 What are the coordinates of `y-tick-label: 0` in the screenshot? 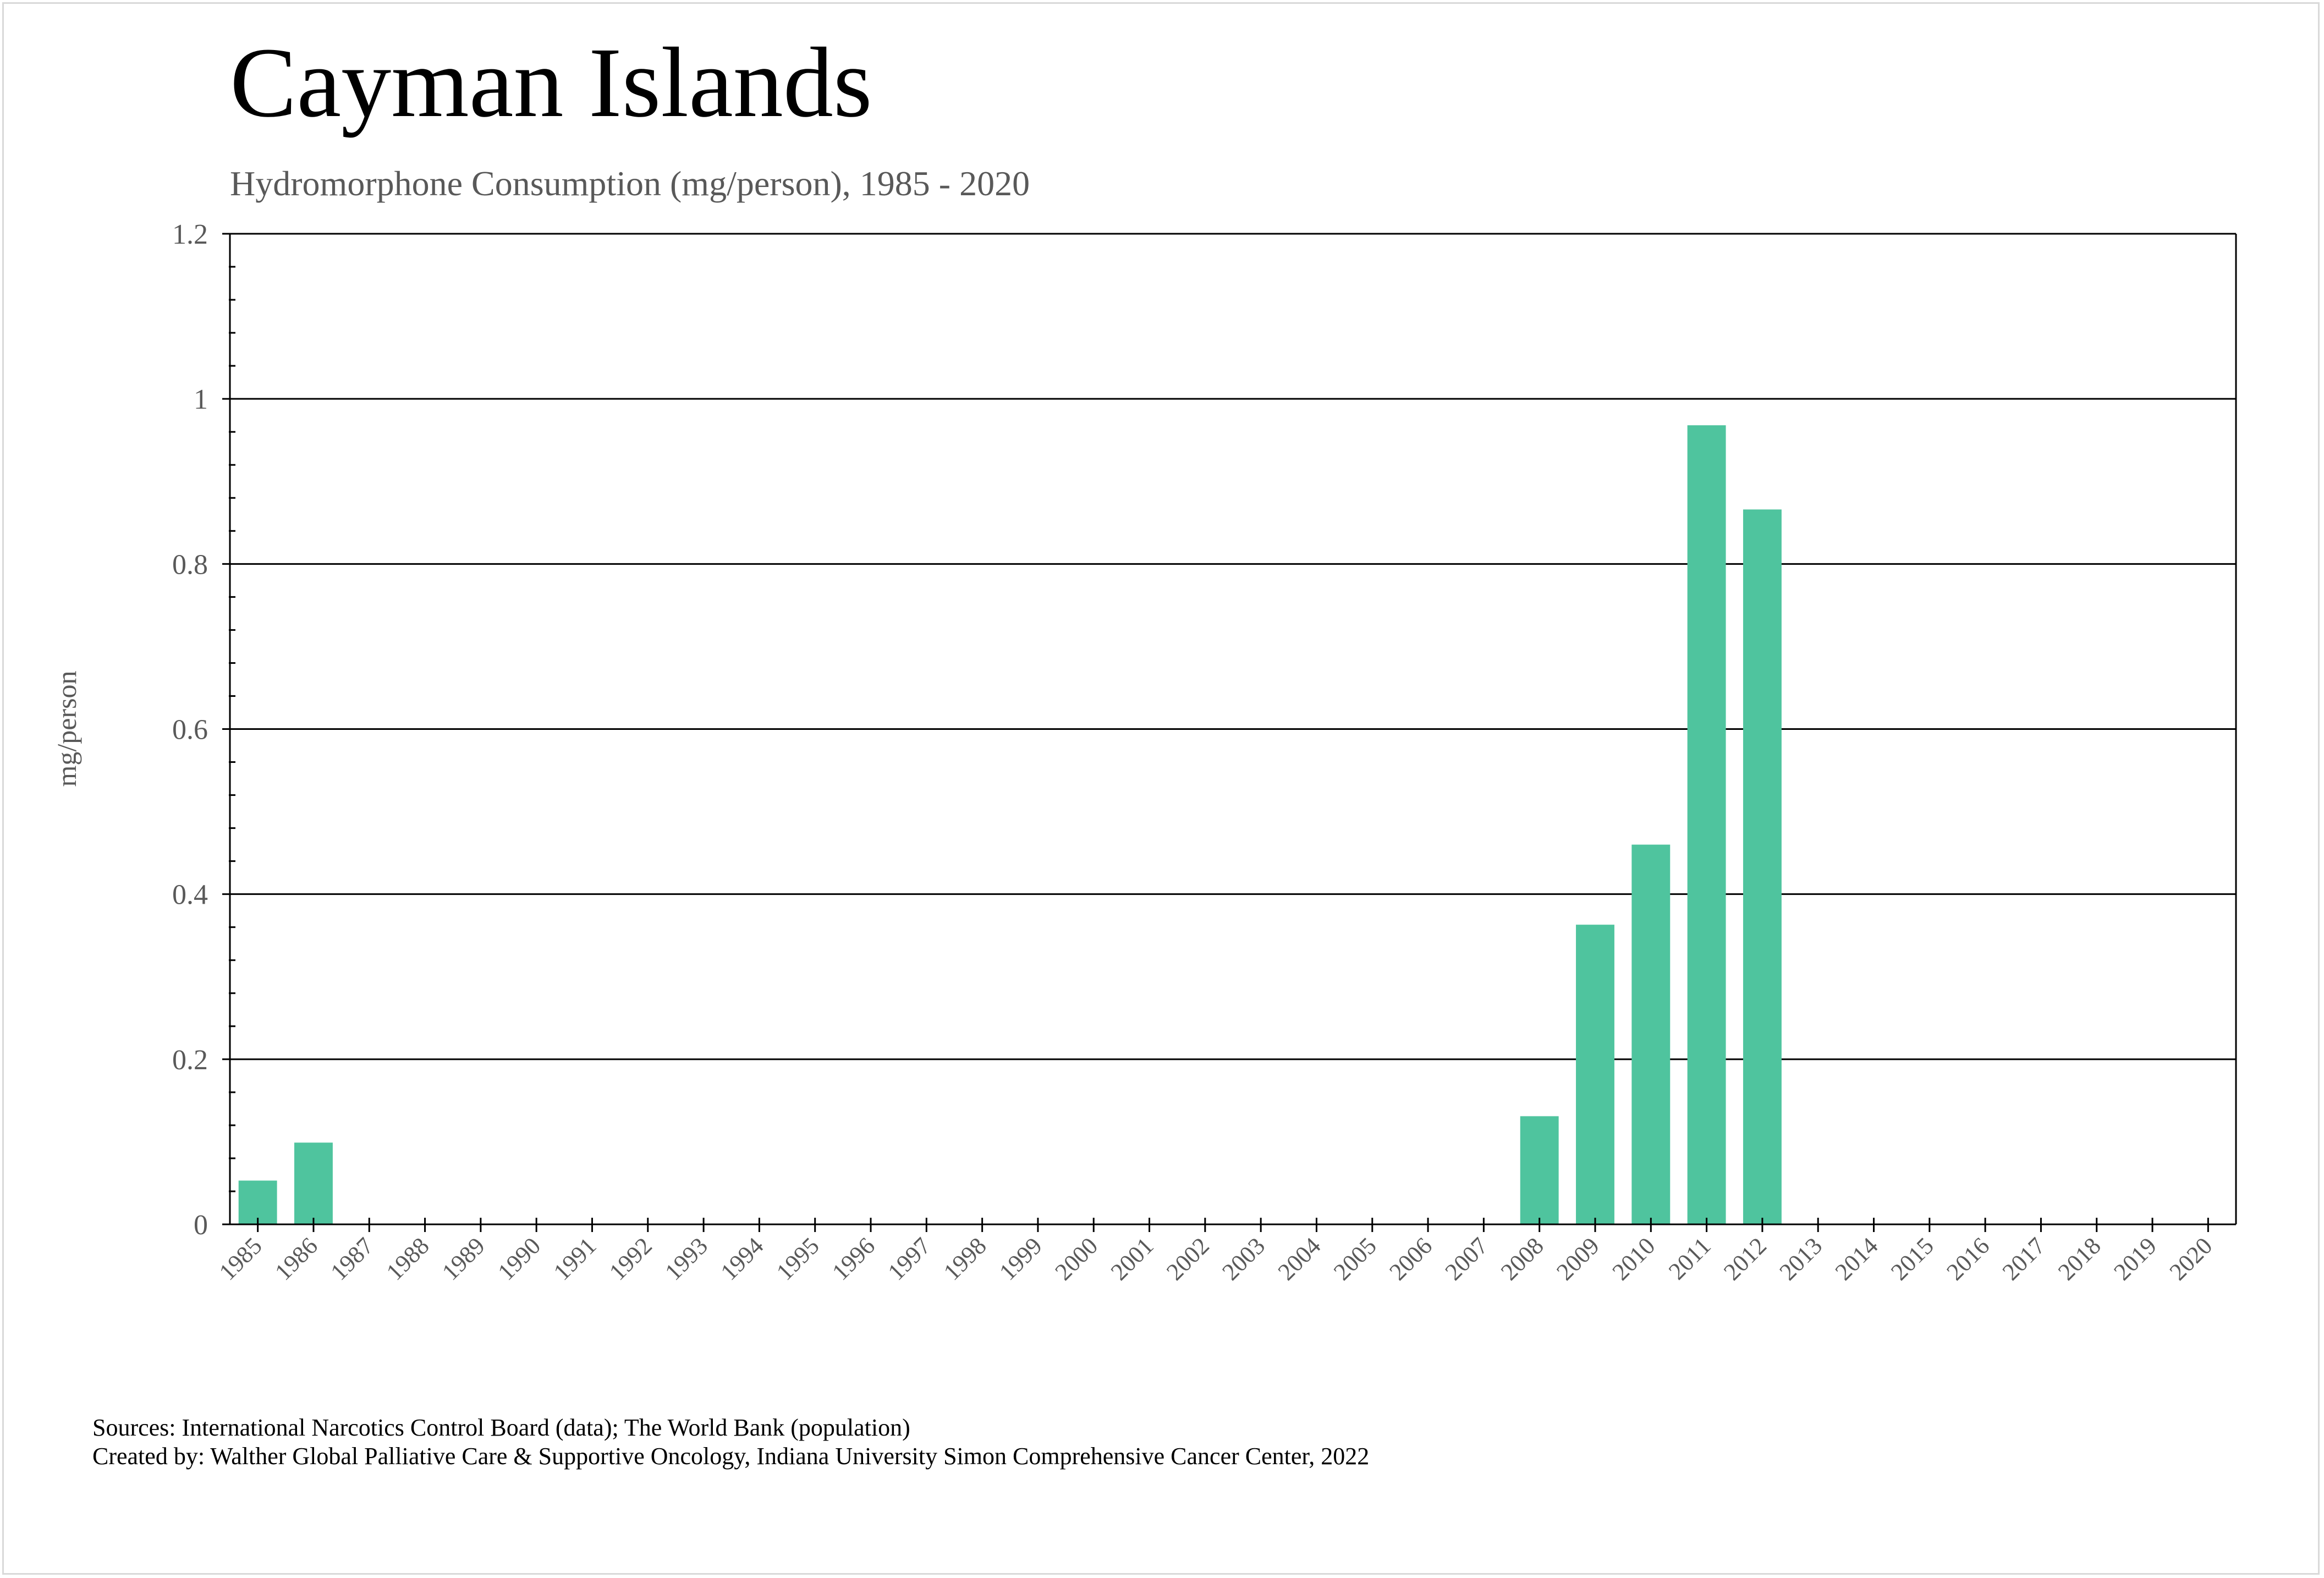 It's located at (201, 1225).